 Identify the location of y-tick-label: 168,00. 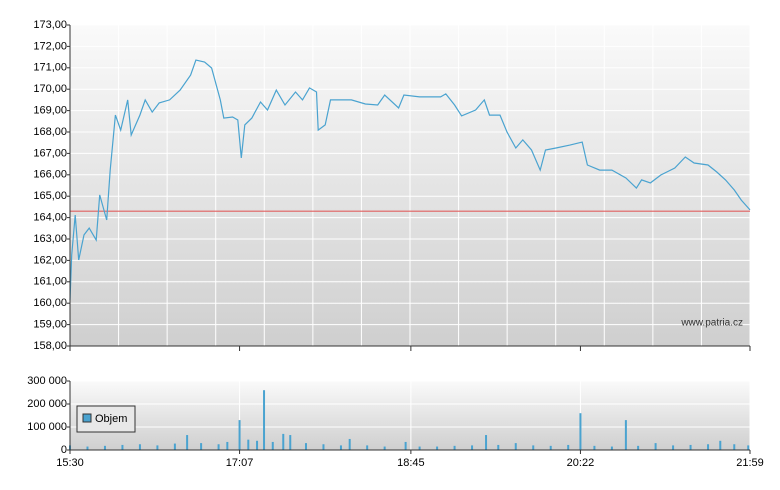
(50, 132).